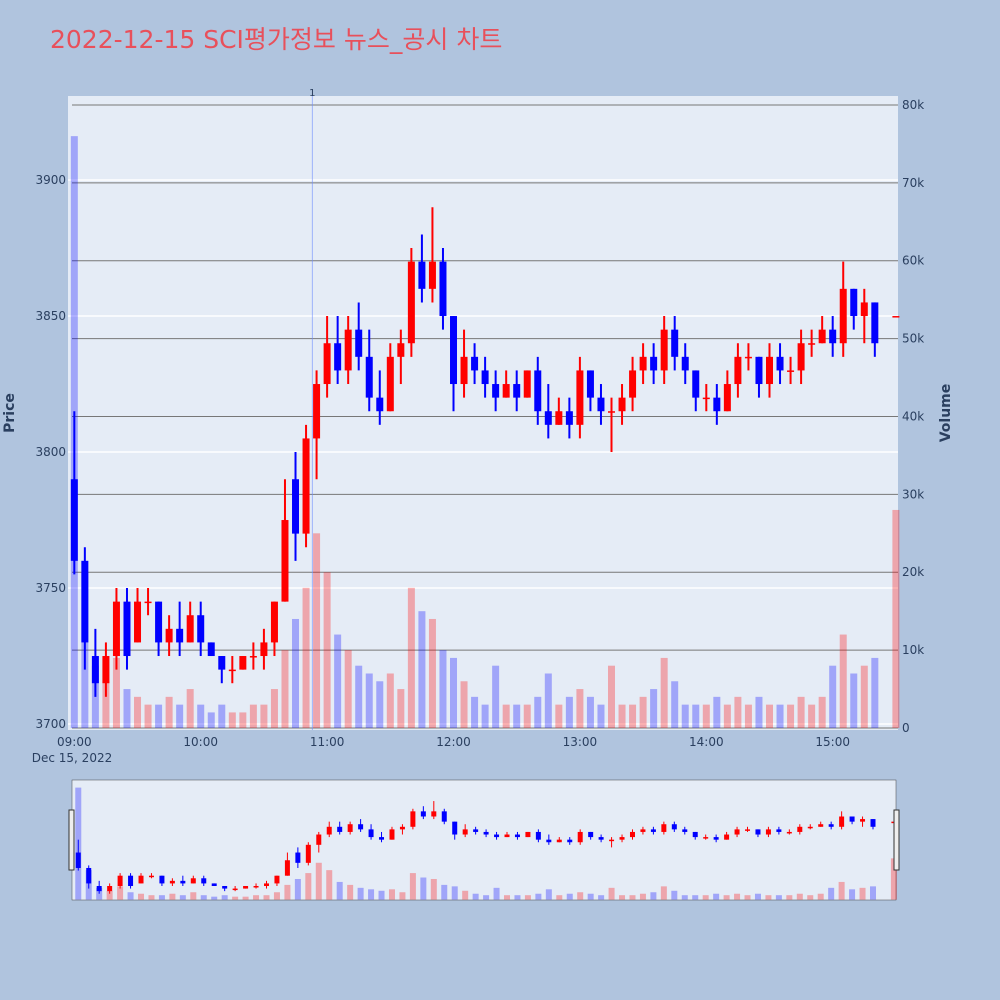 The width and height of the screenshot is (1000, 1000). Describe the element at coordinates (72, 758) in the screenshot. I see `x-date-label: Dec 15, 2022` at that location.